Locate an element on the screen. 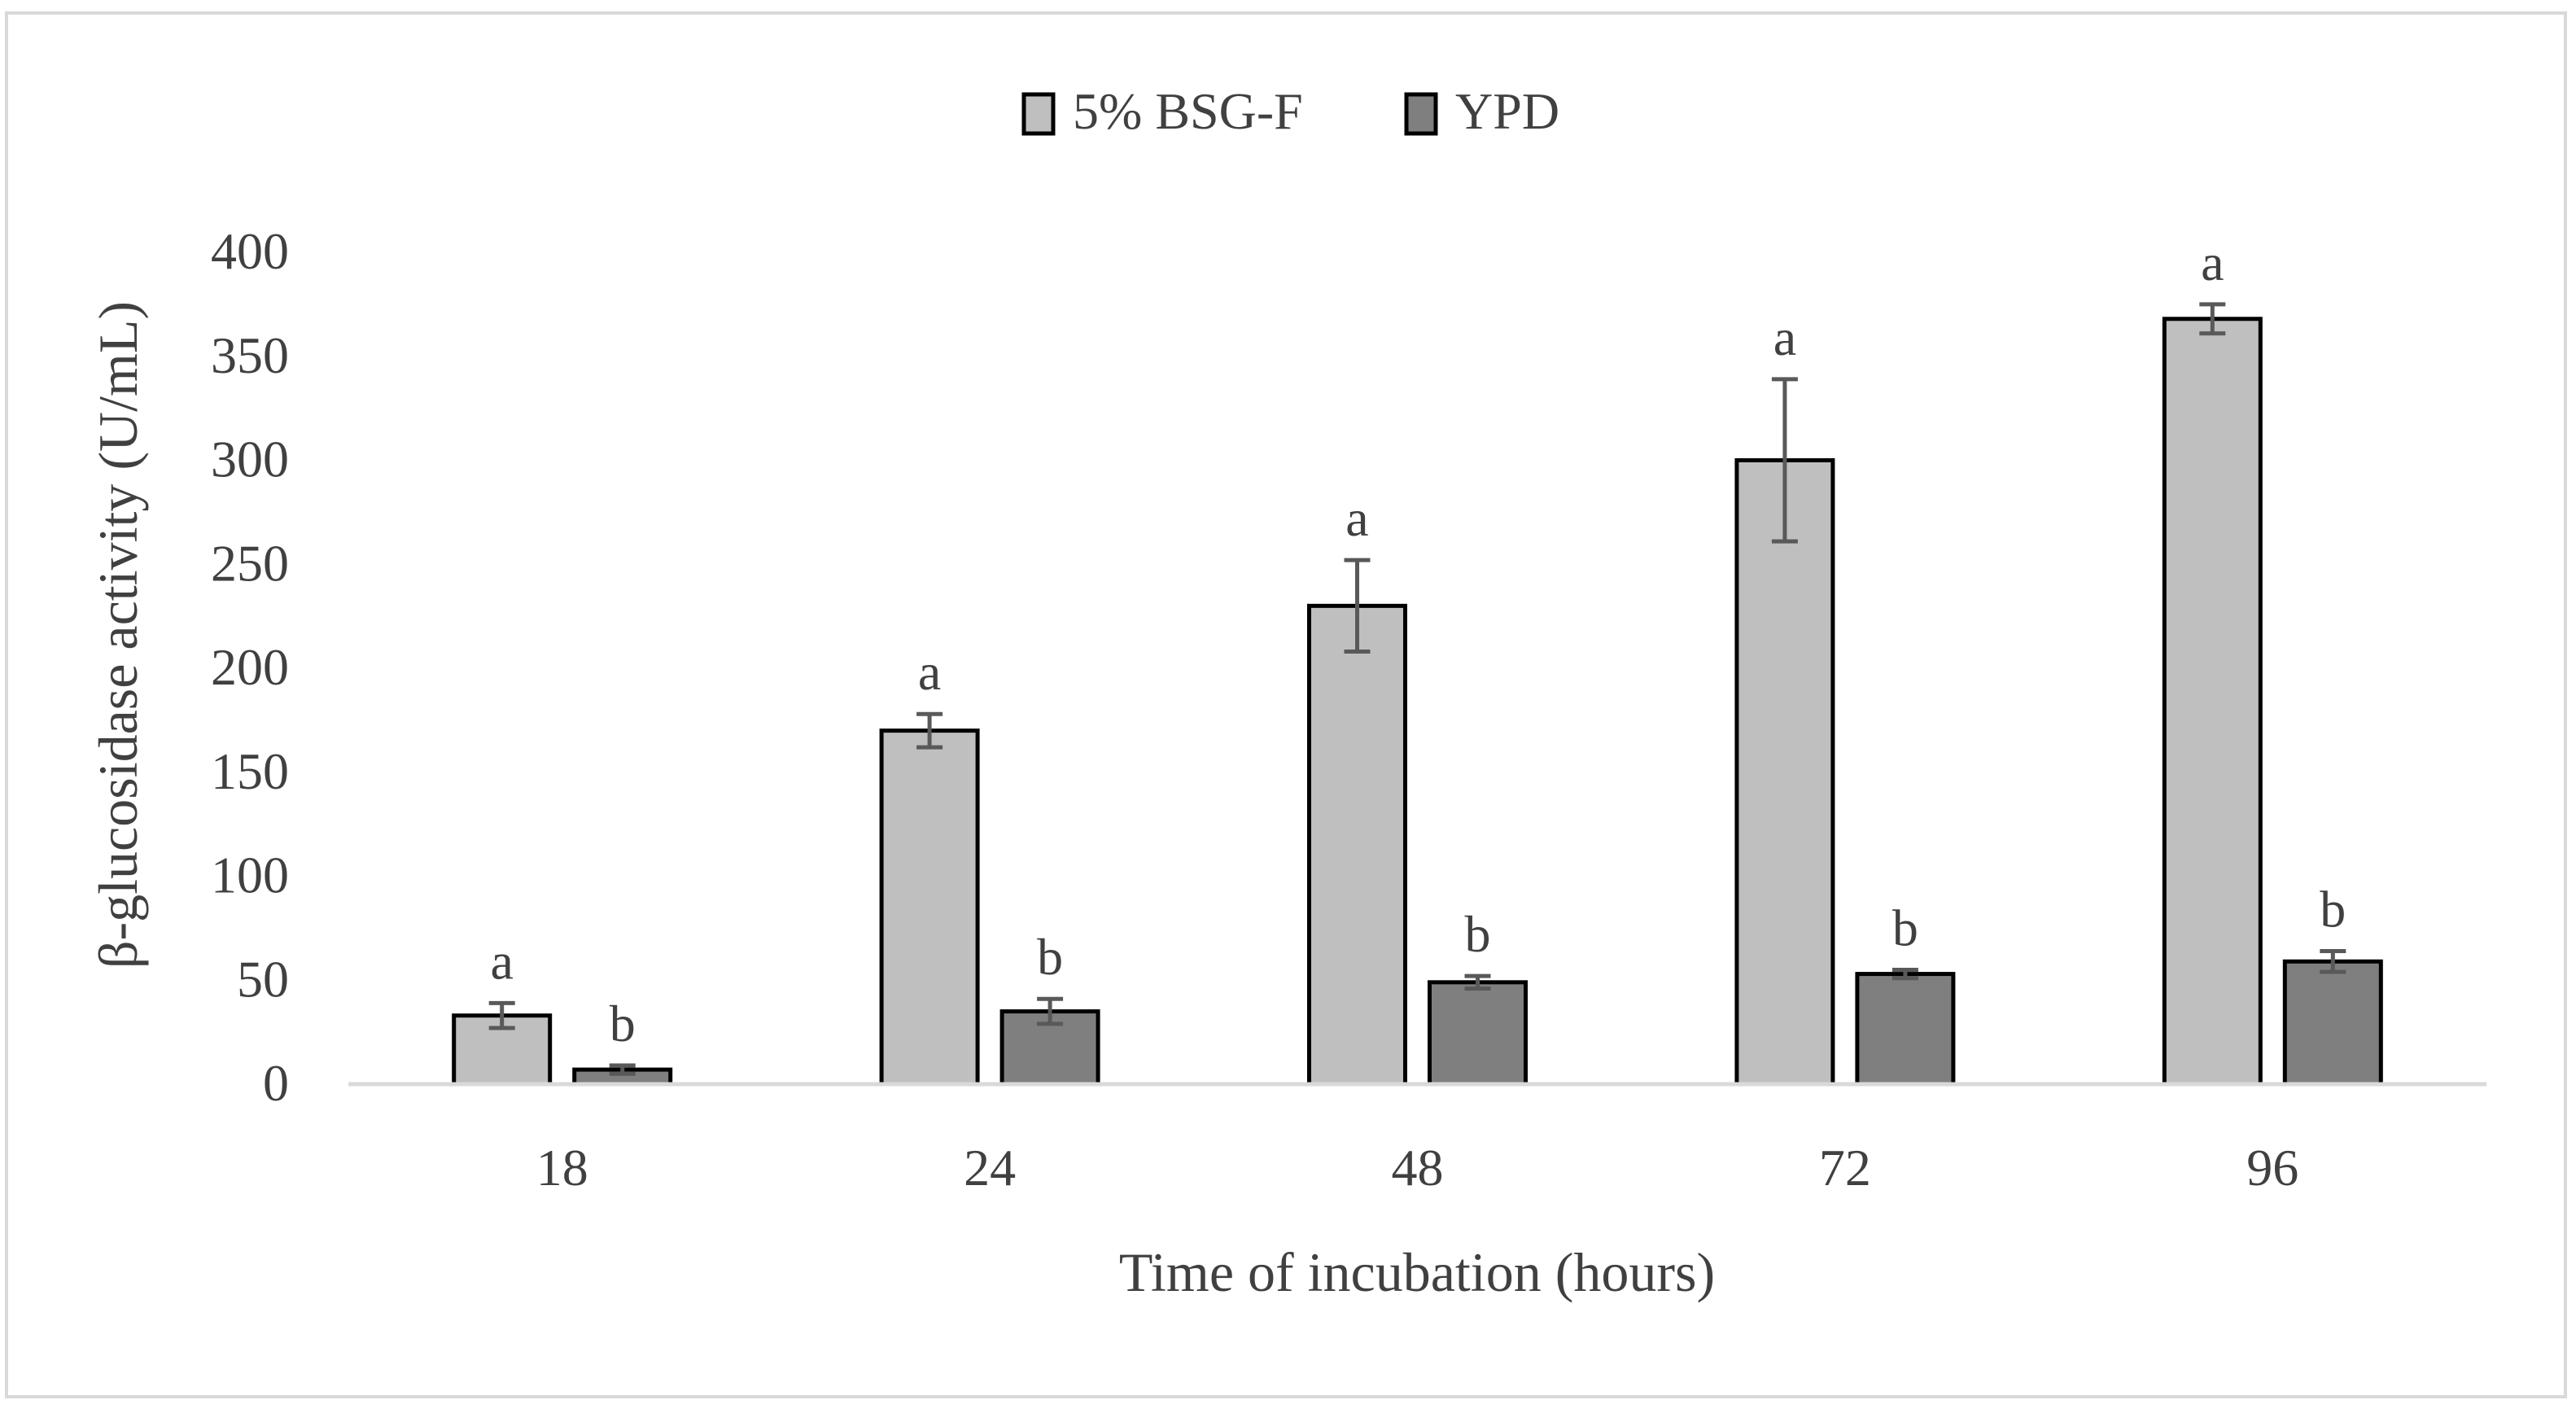  y-axis-ticks: 0 50 100 150 200 250 300 350 400 is located at coordinates (250, 667).